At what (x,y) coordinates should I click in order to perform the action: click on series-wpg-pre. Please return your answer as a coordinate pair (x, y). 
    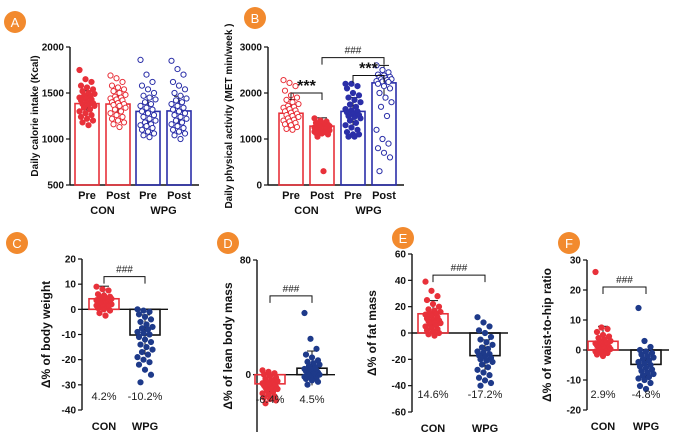
    Looking at the image, I should click on (353, 133).